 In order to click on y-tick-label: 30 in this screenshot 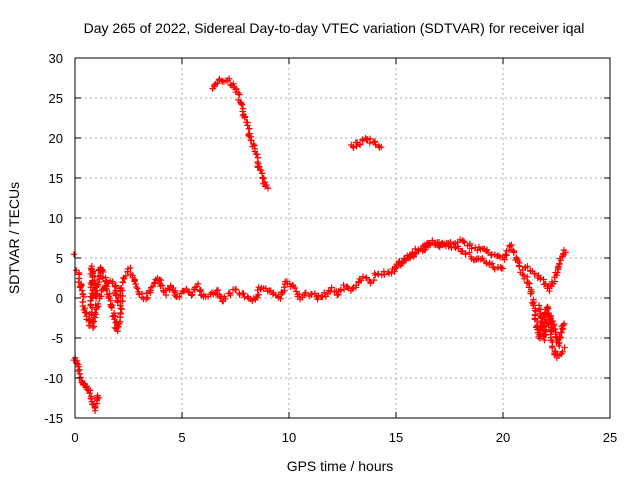, I will do `click(56, 58)`.